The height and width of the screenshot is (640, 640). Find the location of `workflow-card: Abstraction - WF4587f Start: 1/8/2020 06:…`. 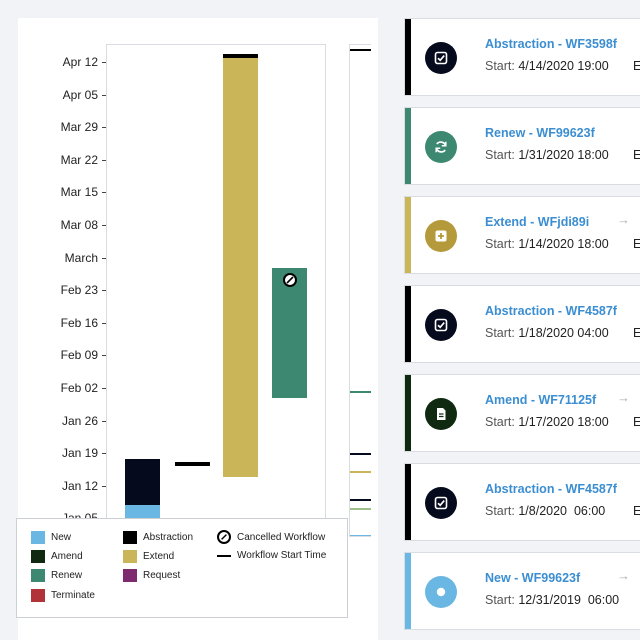

workflow-card: Abstraction - WF4587f Start: 1/8/2020 06:… is located at coordinates (522, 502).